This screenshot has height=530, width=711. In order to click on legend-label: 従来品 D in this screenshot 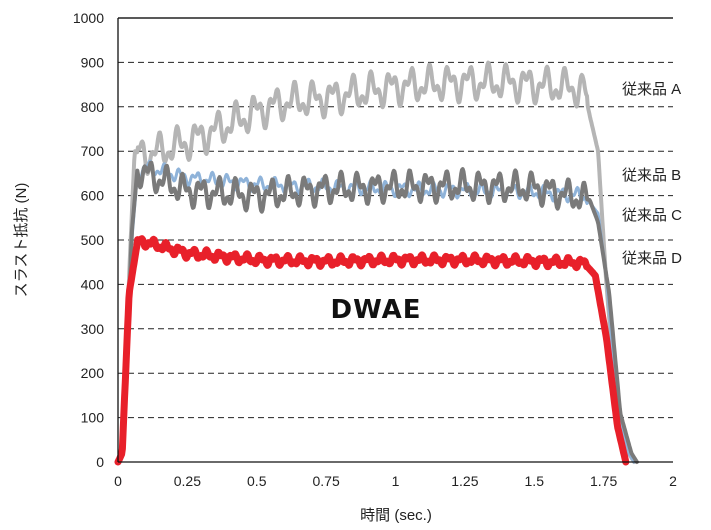, I will do `click(652, 258)`.